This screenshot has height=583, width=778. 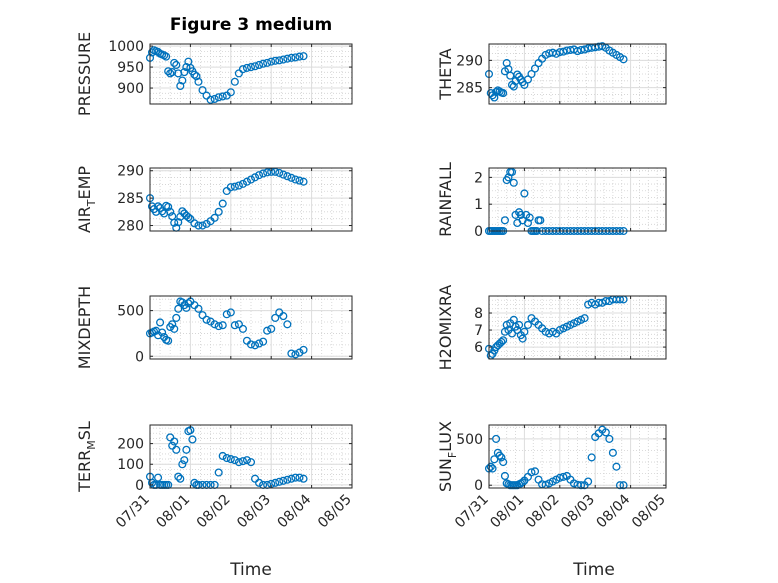 What do you see at coordinates (214, 327) in the screenshot?
I see `subplot-mixdepth: 0 500 MIXDEPTH` at bounding box center [214, 327].